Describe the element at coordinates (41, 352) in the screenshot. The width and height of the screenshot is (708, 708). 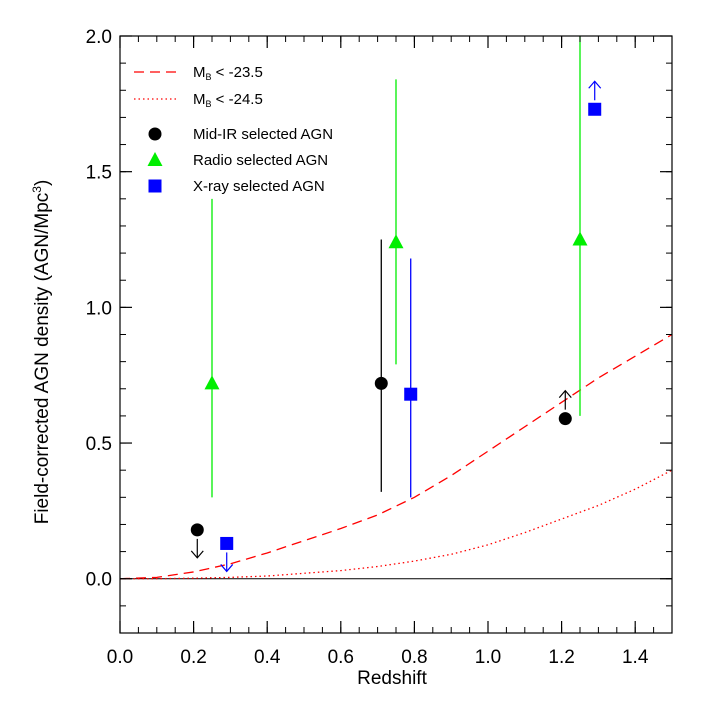
I see `y-axis-title: Field-corrected AGN density (AGN/Mpc3)` at that location.